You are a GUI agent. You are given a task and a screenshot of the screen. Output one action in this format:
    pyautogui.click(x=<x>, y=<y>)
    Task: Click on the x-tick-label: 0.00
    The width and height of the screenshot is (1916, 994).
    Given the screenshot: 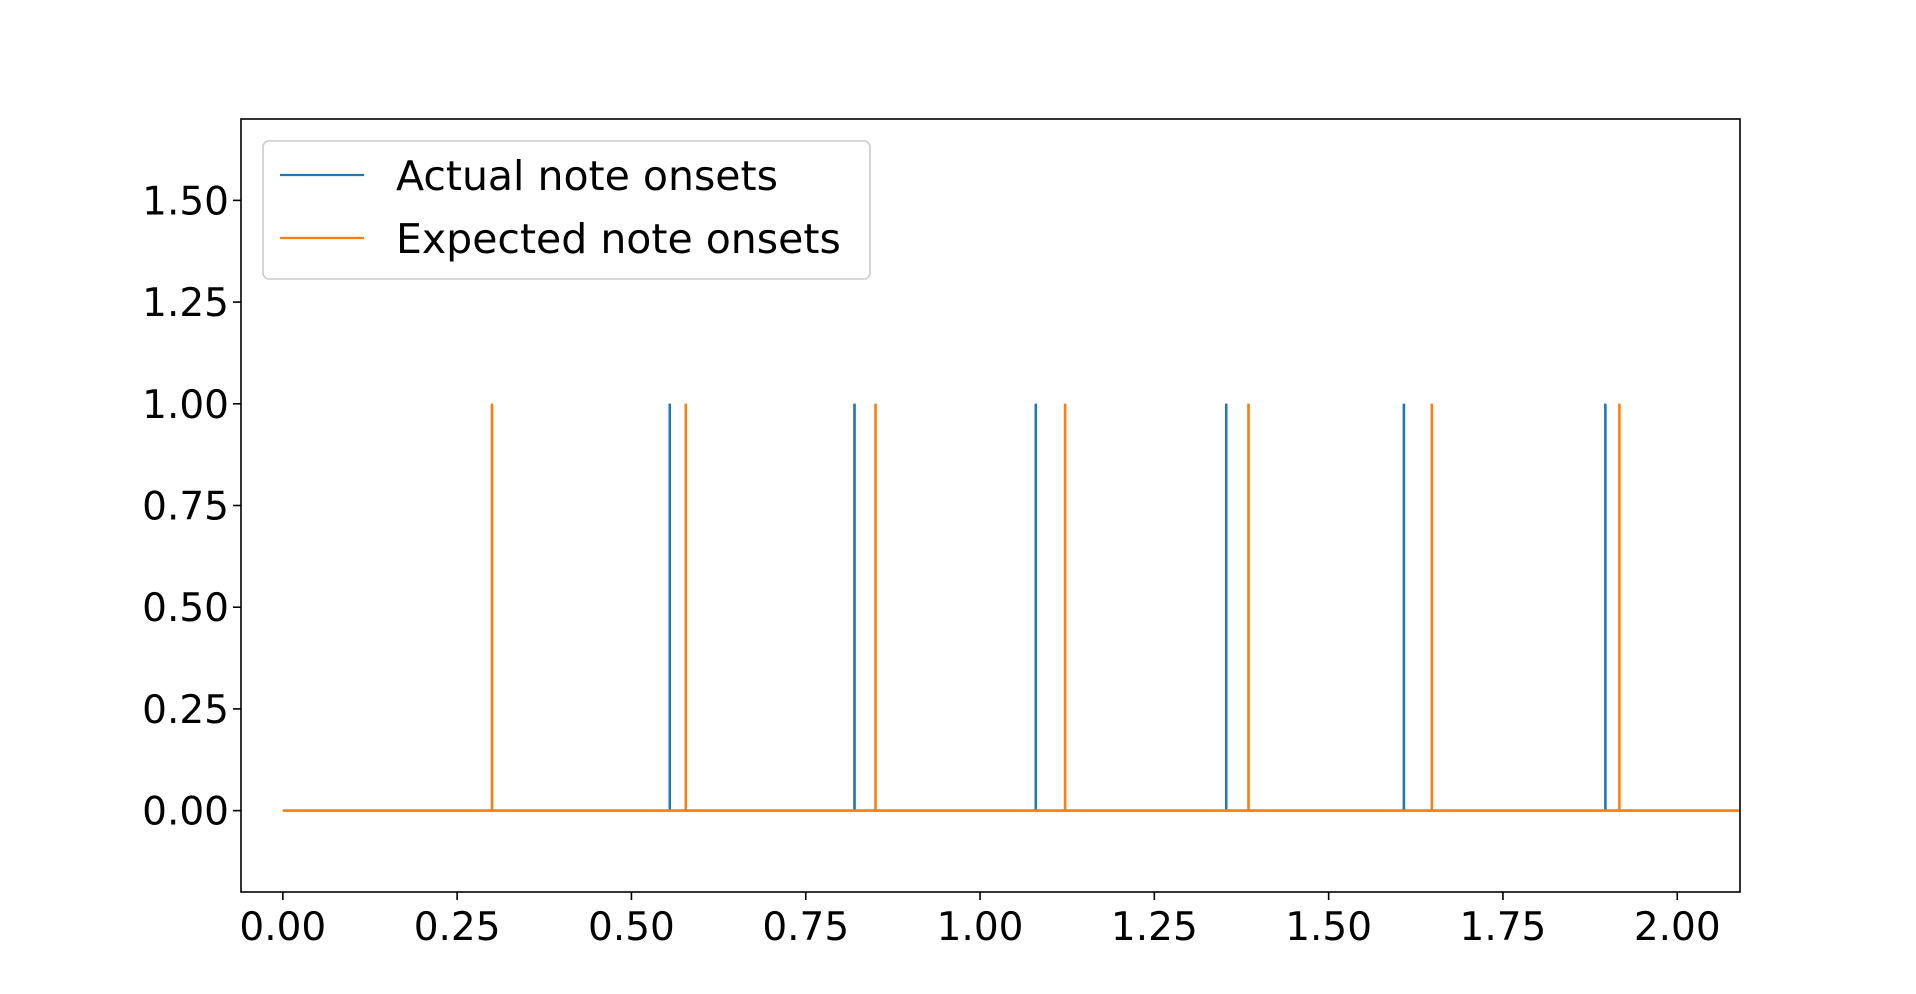 What is the action you would take?
    pyautogui.click(x=282, y=927)
    